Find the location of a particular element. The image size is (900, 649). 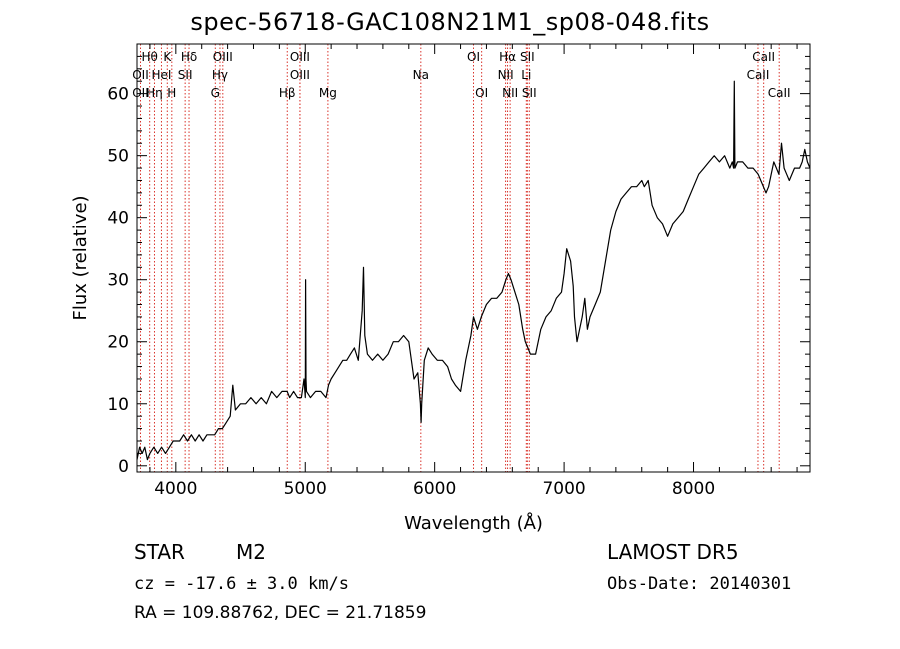

coordinates: RA = 109.88762, DEC = 21.71859 is located at coordinates (280, 613).